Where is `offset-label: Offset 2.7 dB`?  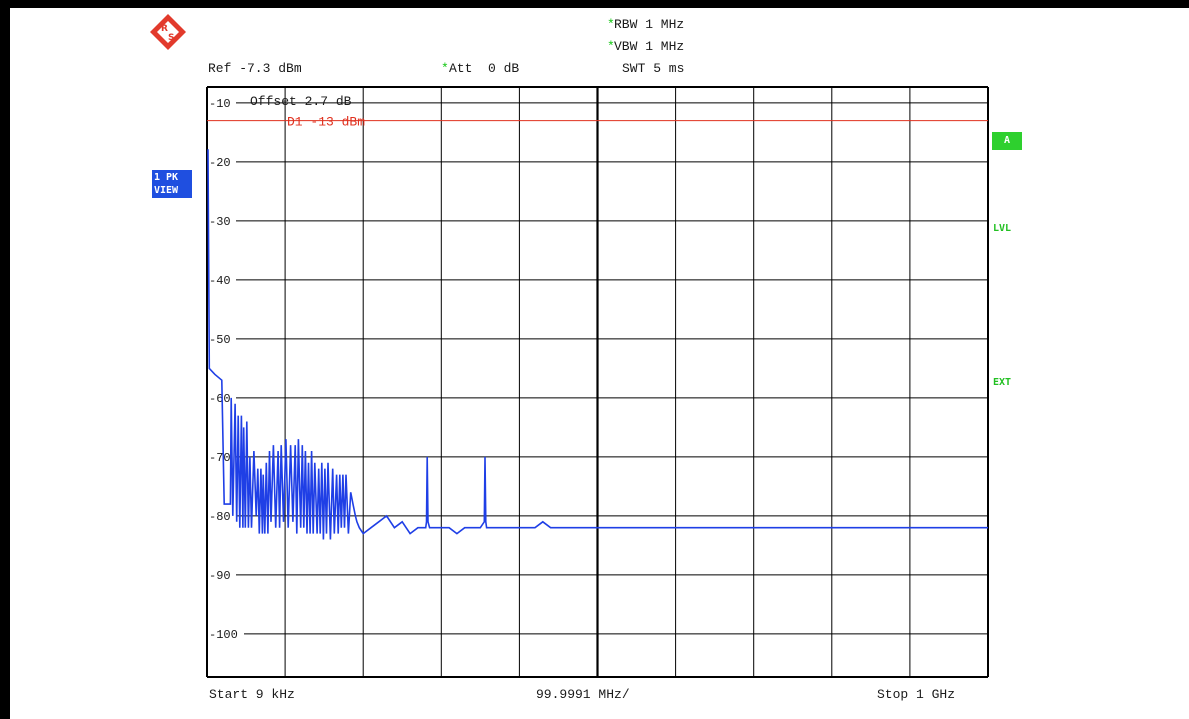 offset-label: Offset 2.7 dB is located at coordinates (301, 101).